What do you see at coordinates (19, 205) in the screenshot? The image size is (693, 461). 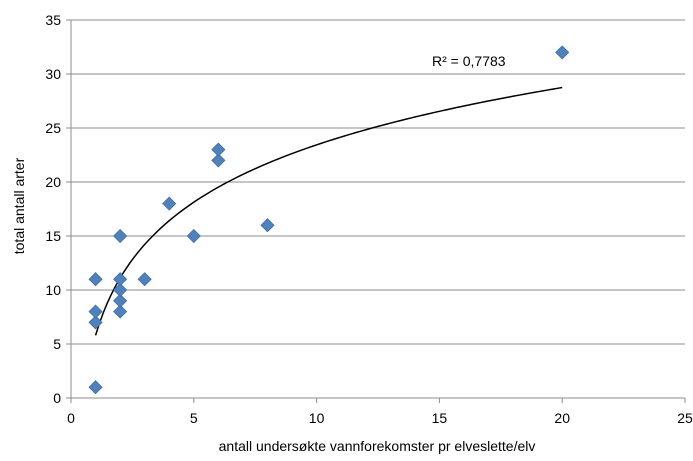 I see `y-axis-title: total antall arter` at bounding box center [19, 205].